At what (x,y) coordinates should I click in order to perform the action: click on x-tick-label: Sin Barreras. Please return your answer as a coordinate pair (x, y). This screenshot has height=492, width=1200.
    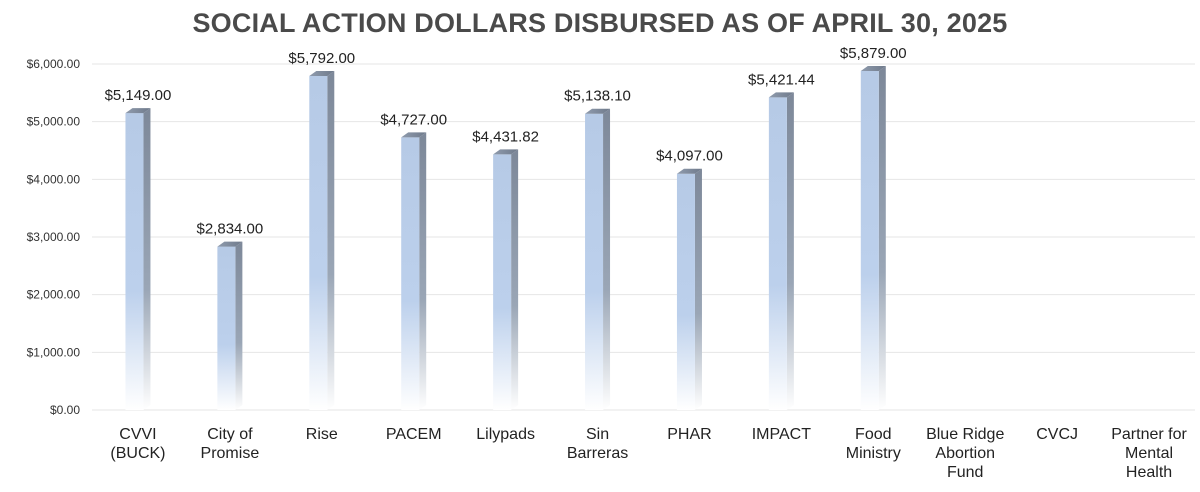
    Looking at the image, I should click on (597, 444).